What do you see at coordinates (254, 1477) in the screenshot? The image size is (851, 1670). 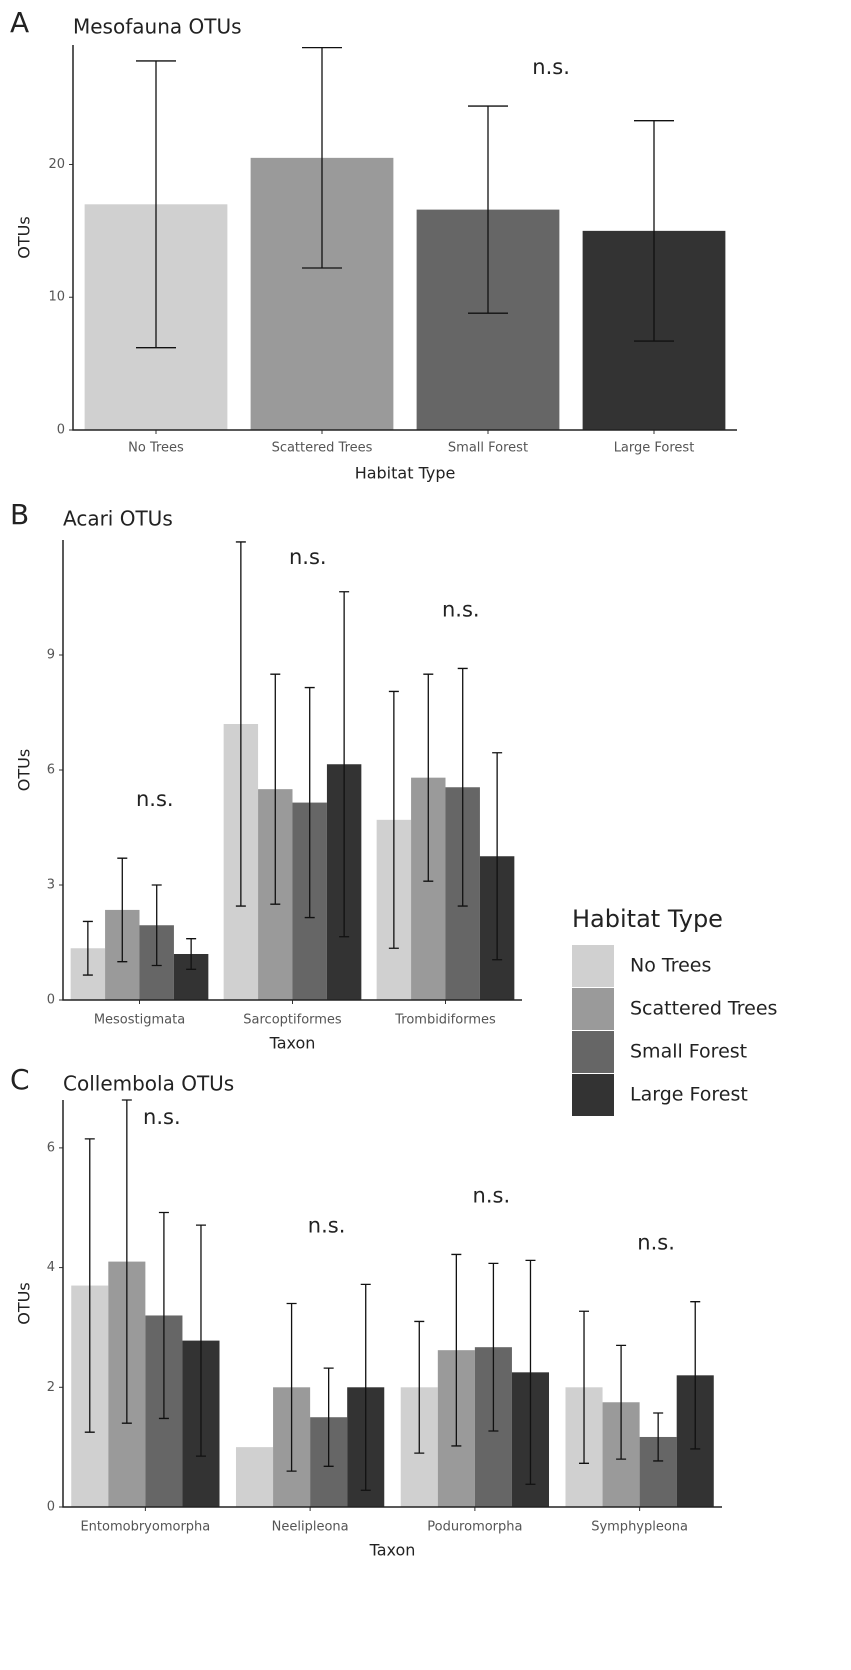 I see `bar` at bounding box center [254, 1477].